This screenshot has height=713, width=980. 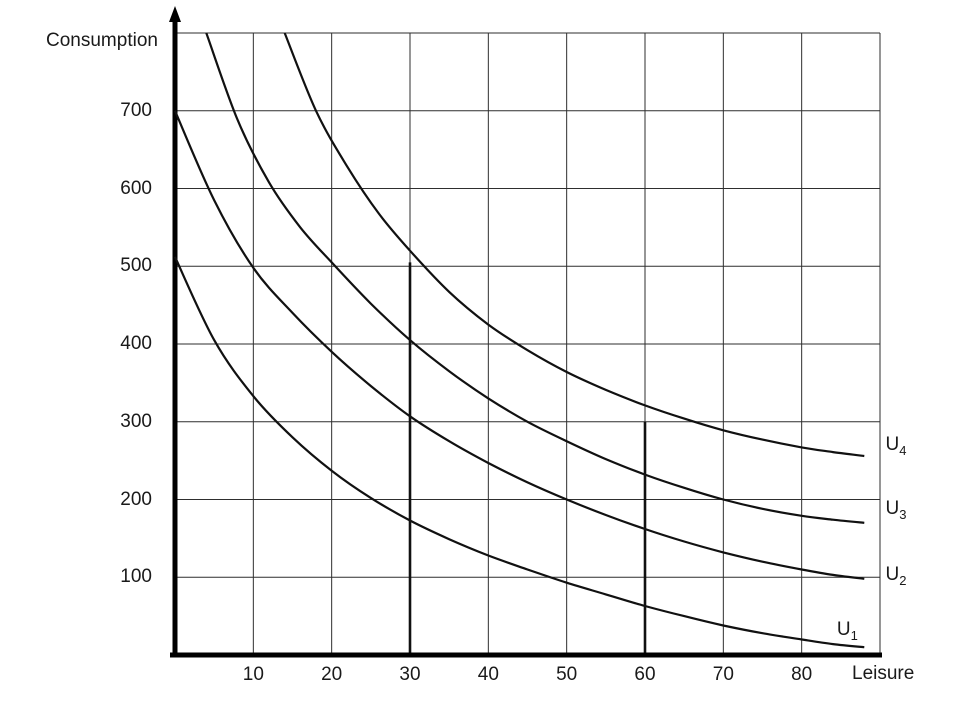 I want to click on y-tick-label-500: 500, so click(x=136, y=266).